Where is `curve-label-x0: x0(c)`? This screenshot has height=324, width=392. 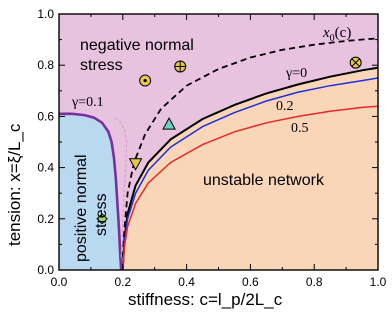 curve-label-x0: x0(c) is located at coordinates (336, 34).